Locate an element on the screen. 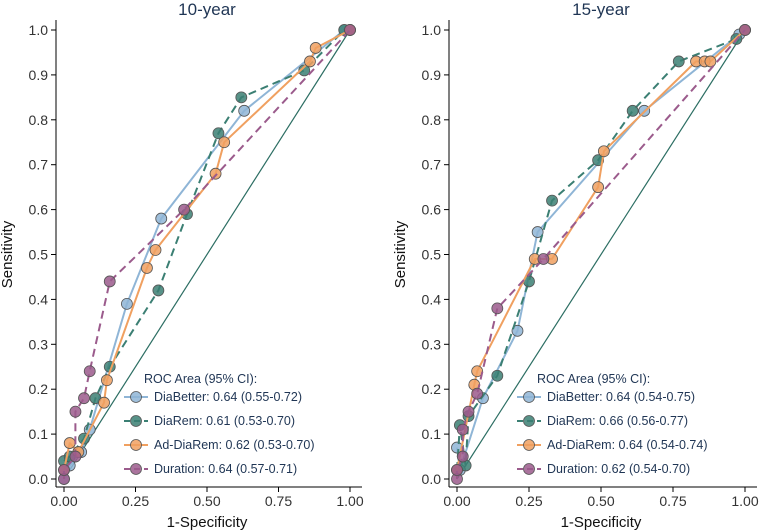  chart-15-year-x-tick-label: 0.75 is located at coordinates (672, 501).